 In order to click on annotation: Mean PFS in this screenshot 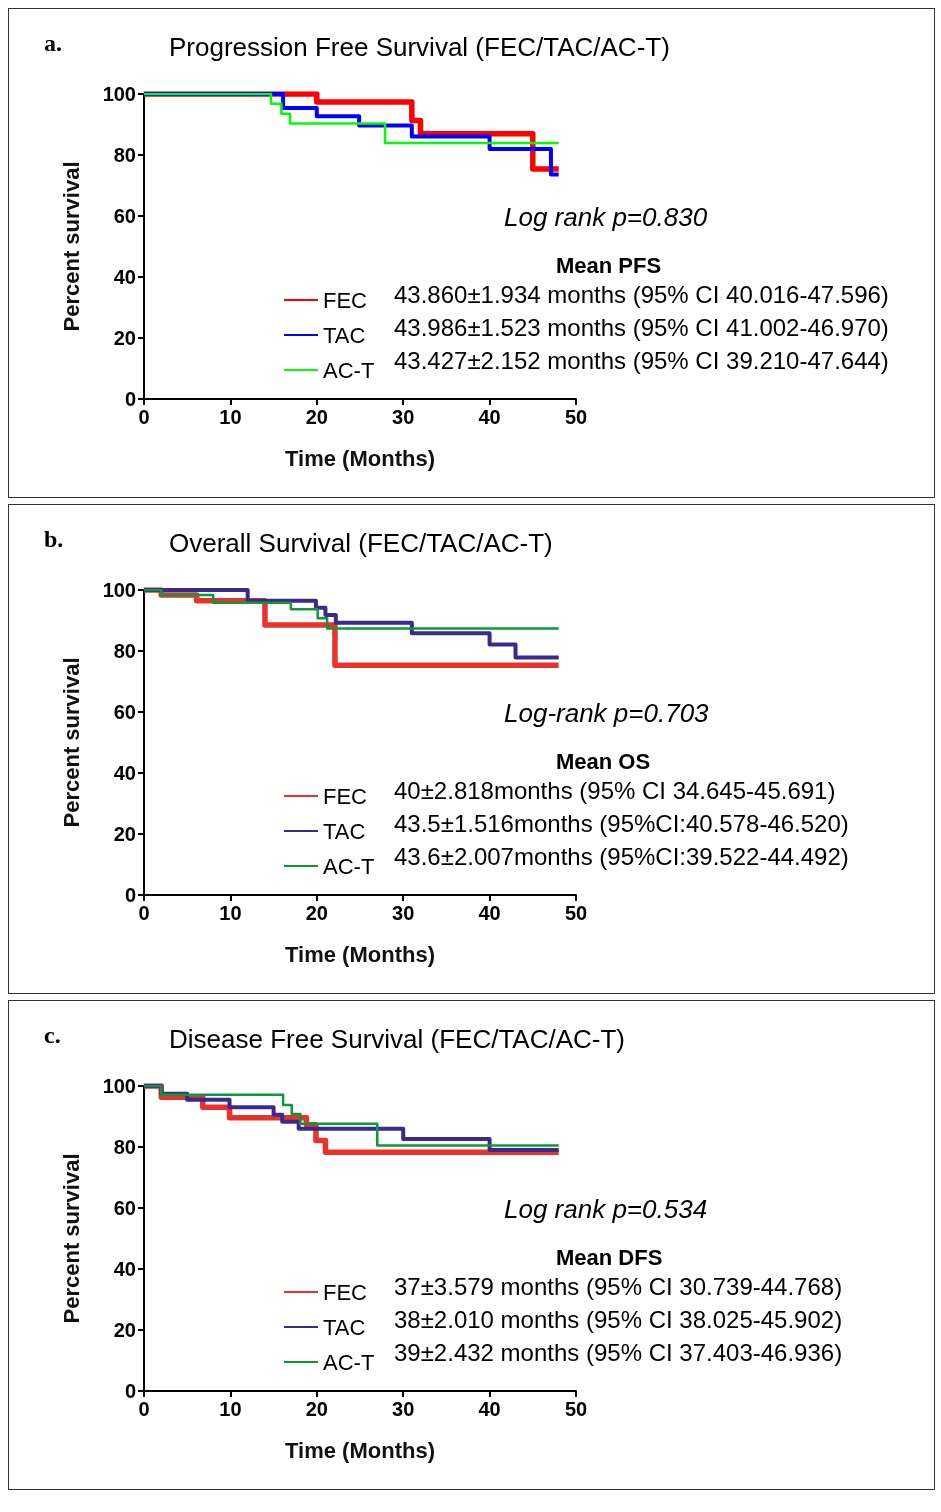, I will do `click(609, 265)`.